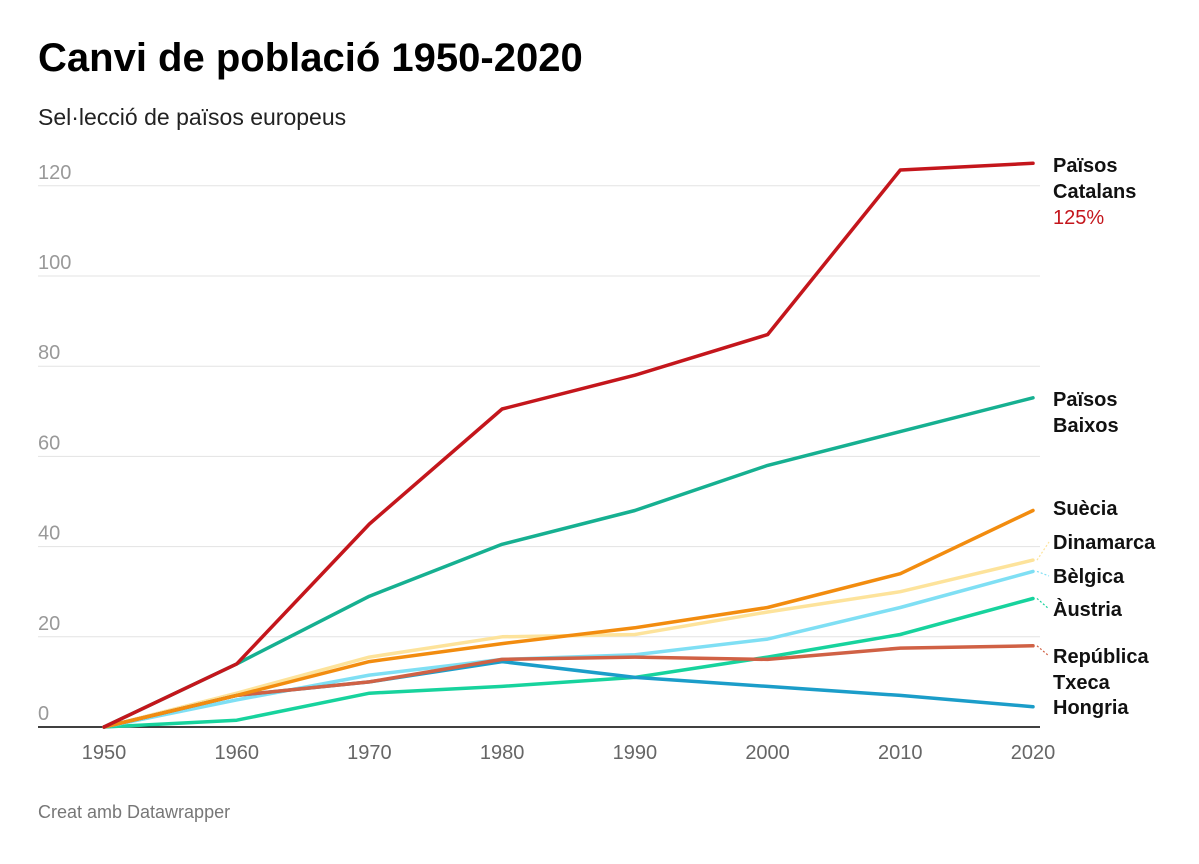 The width and height of the screenshot is (1199, 864). What do you see at coordinates (1086, 413) in the screenshot?
I see `series-label-pb: Països Baixos` at bounding box center [1086, 413].